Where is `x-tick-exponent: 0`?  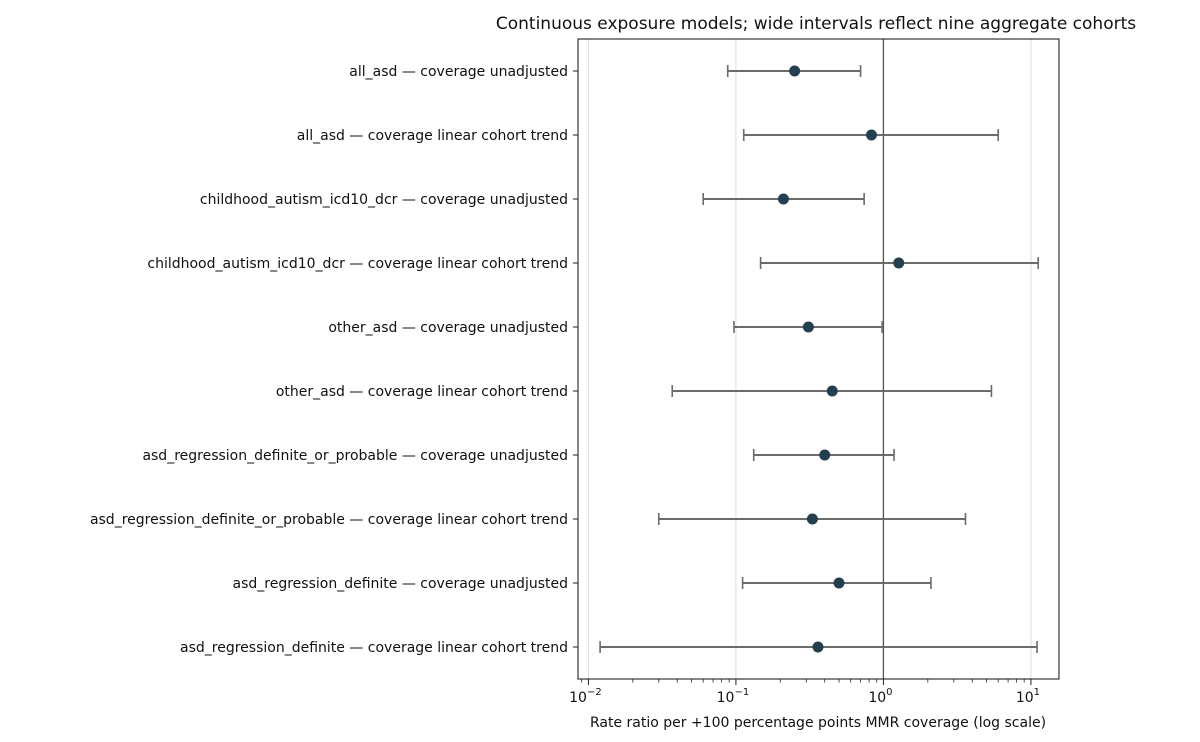 x-tick-exponent: 0 is located at coordinates (889, 692).